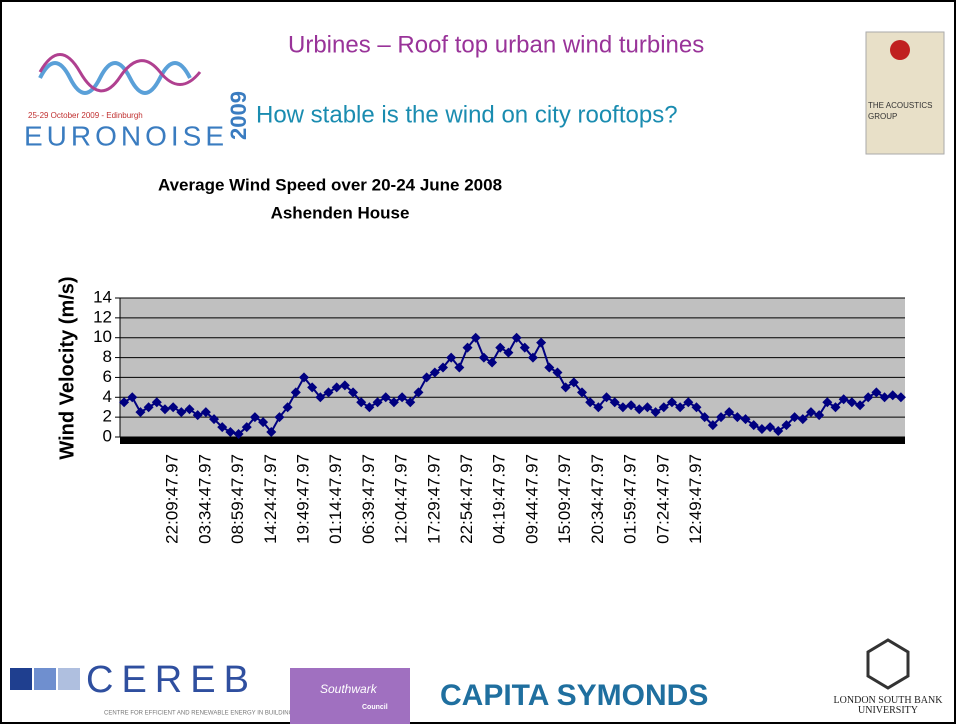 The image size is (956, 724). I want to click on logo-text: EURONOISE, so click(124, 135).